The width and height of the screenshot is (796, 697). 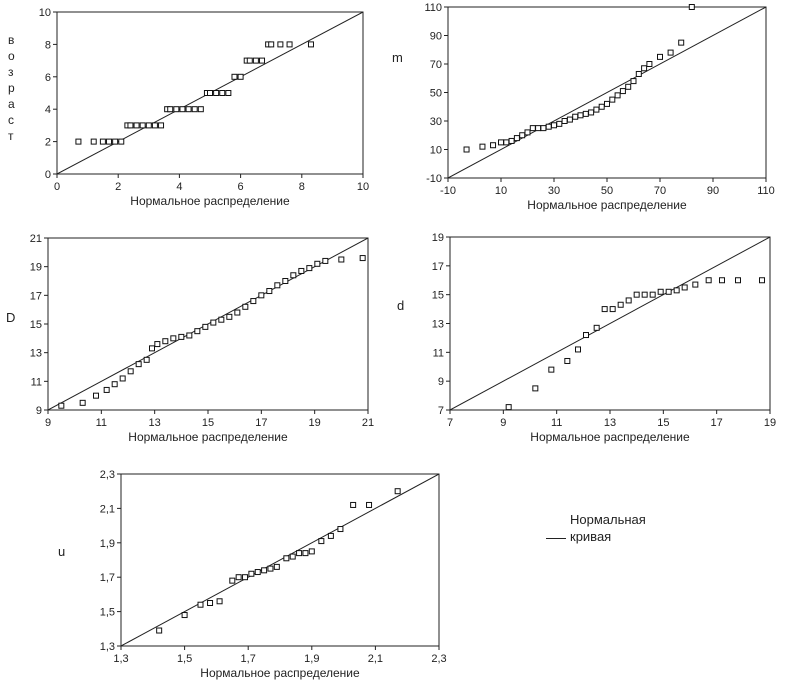 I want to click on y-tick-label: 90, so click(x=436, y=37).